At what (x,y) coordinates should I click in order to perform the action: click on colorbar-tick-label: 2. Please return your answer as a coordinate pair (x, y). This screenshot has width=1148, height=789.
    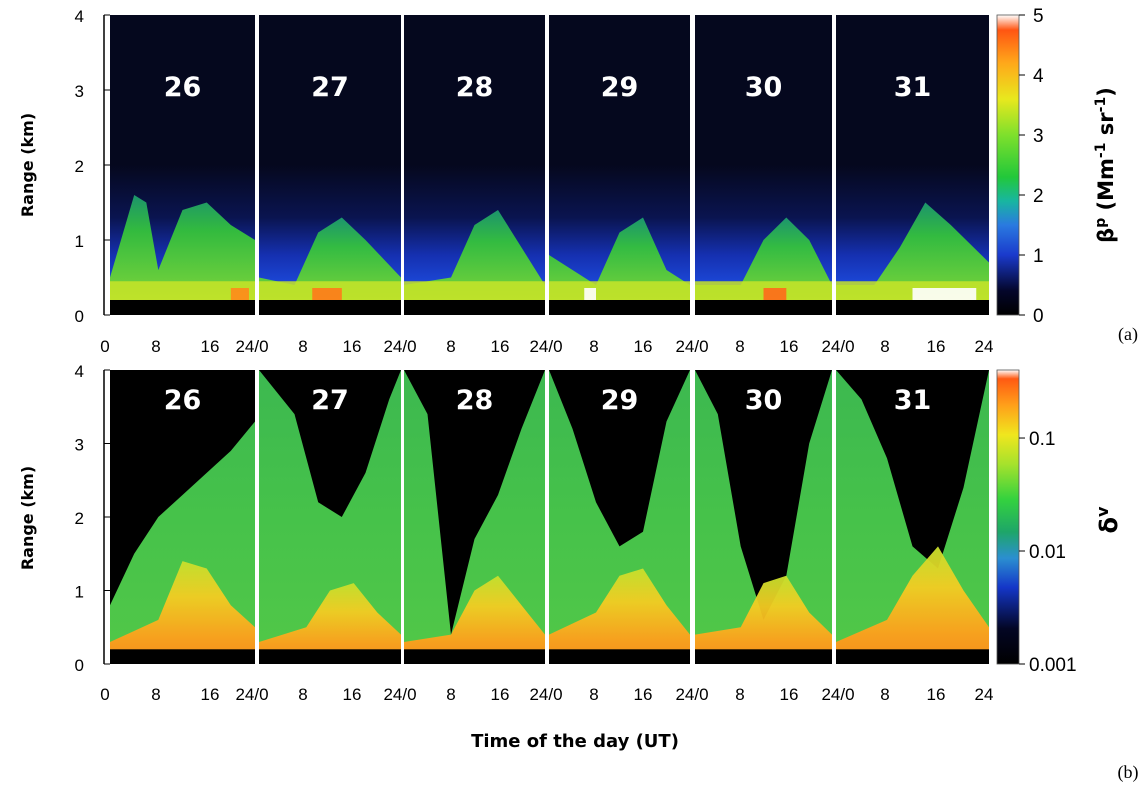
    Looking at the image, I should click on (1038, 196).